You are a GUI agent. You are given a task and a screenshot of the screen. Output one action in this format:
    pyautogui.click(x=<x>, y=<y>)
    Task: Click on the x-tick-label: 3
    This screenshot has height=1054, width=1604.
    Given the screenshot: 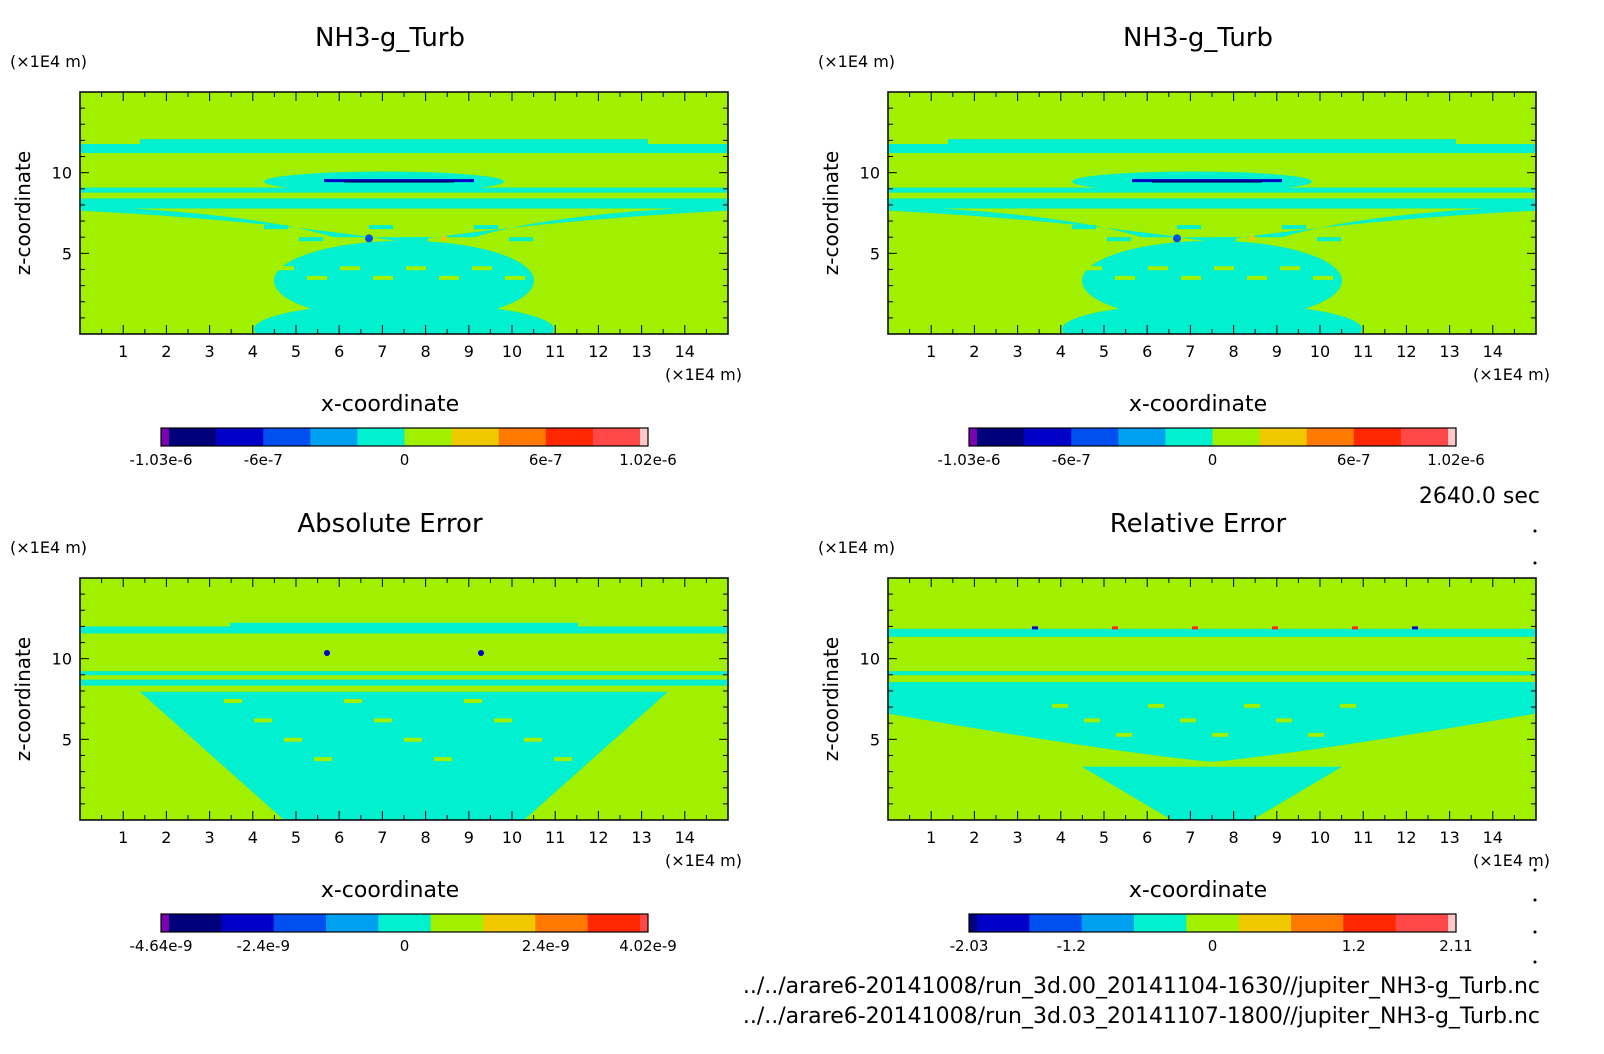 What is the action you would take?
    pyautogui.click(x=210, y=351)
    